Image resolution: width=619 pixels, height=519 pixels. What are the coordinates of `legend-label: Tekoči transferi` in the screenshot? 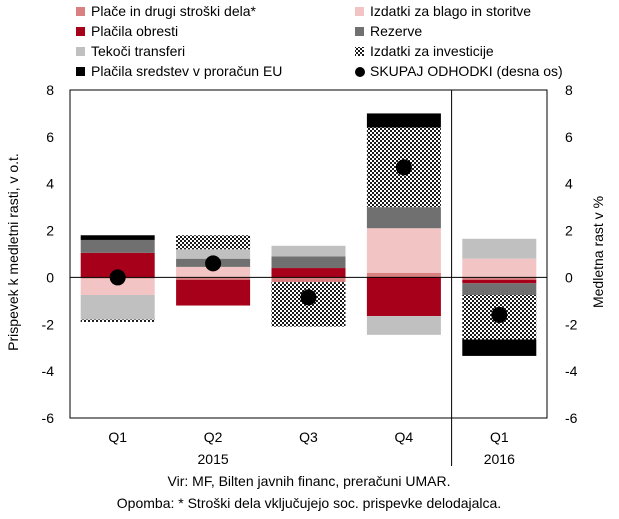 It's located at (138, 51).